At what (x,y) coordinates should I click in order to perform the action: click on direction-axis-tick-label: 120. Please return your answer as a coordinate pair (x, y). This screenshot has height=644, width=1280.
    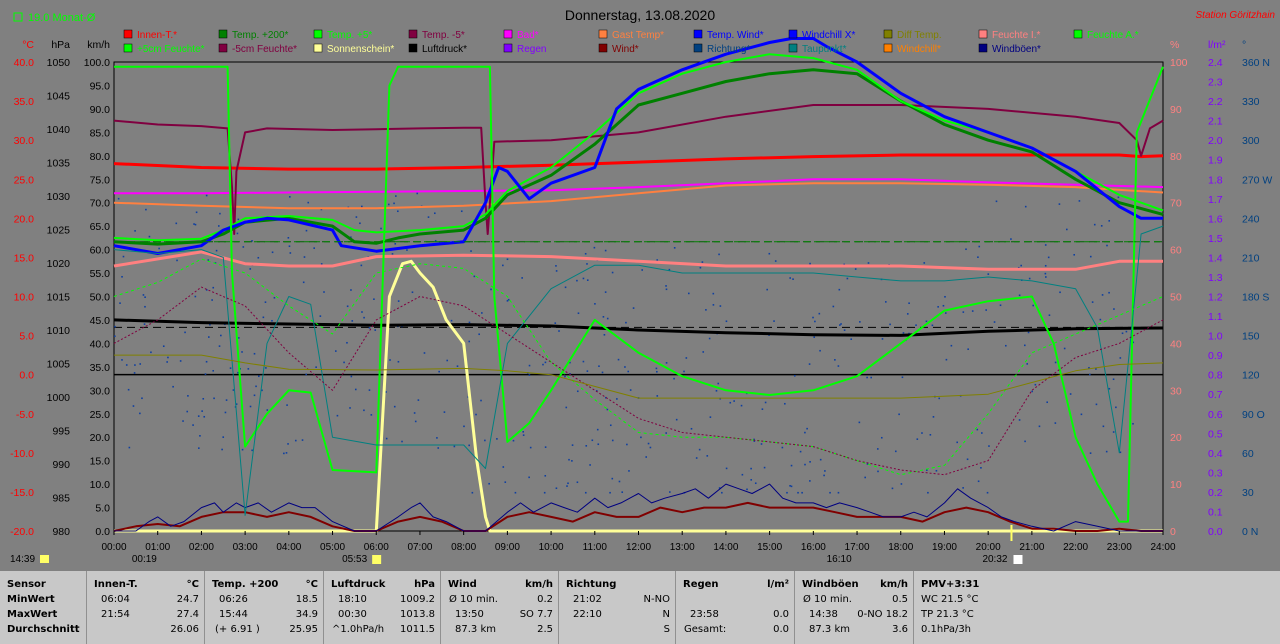
    Looking at the image, I should click on (1251, 376).